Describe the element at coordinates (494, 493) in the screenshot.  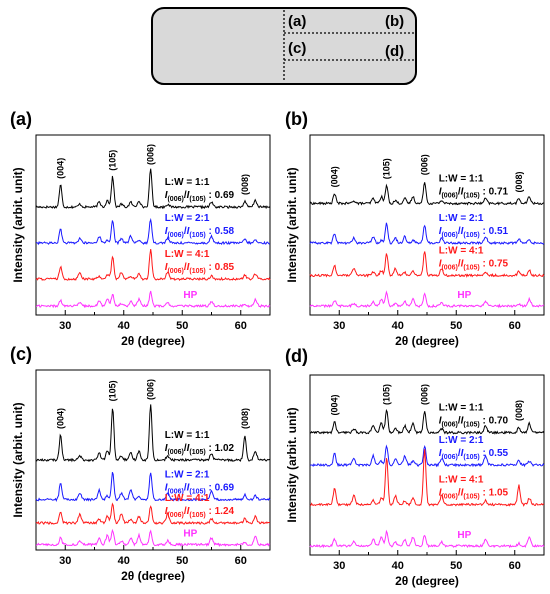
I see `ratio-value: : 1.05` at that location.